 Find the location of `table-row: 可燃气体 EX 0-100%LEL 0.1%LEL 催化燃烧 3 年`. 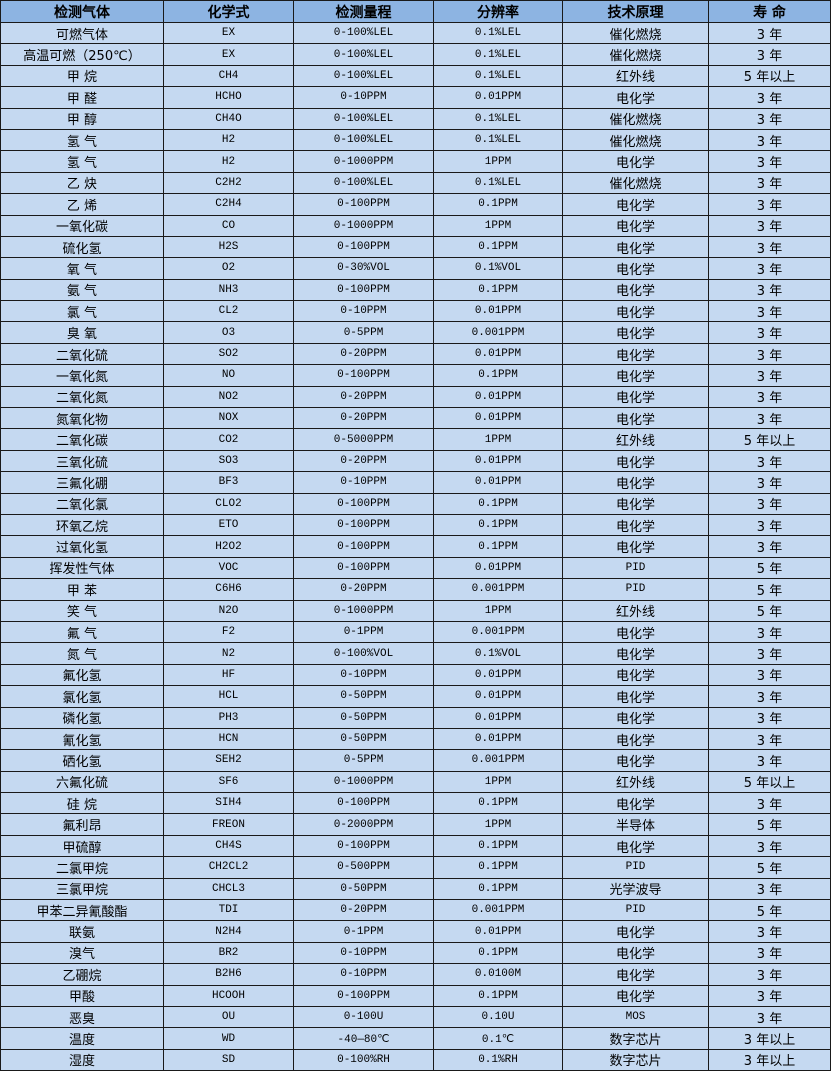

table-row: 可燃气体 EX 0-100%LEL 0.1%LEL 催化燃烧 3 年 is located at coordinates (415, 33).